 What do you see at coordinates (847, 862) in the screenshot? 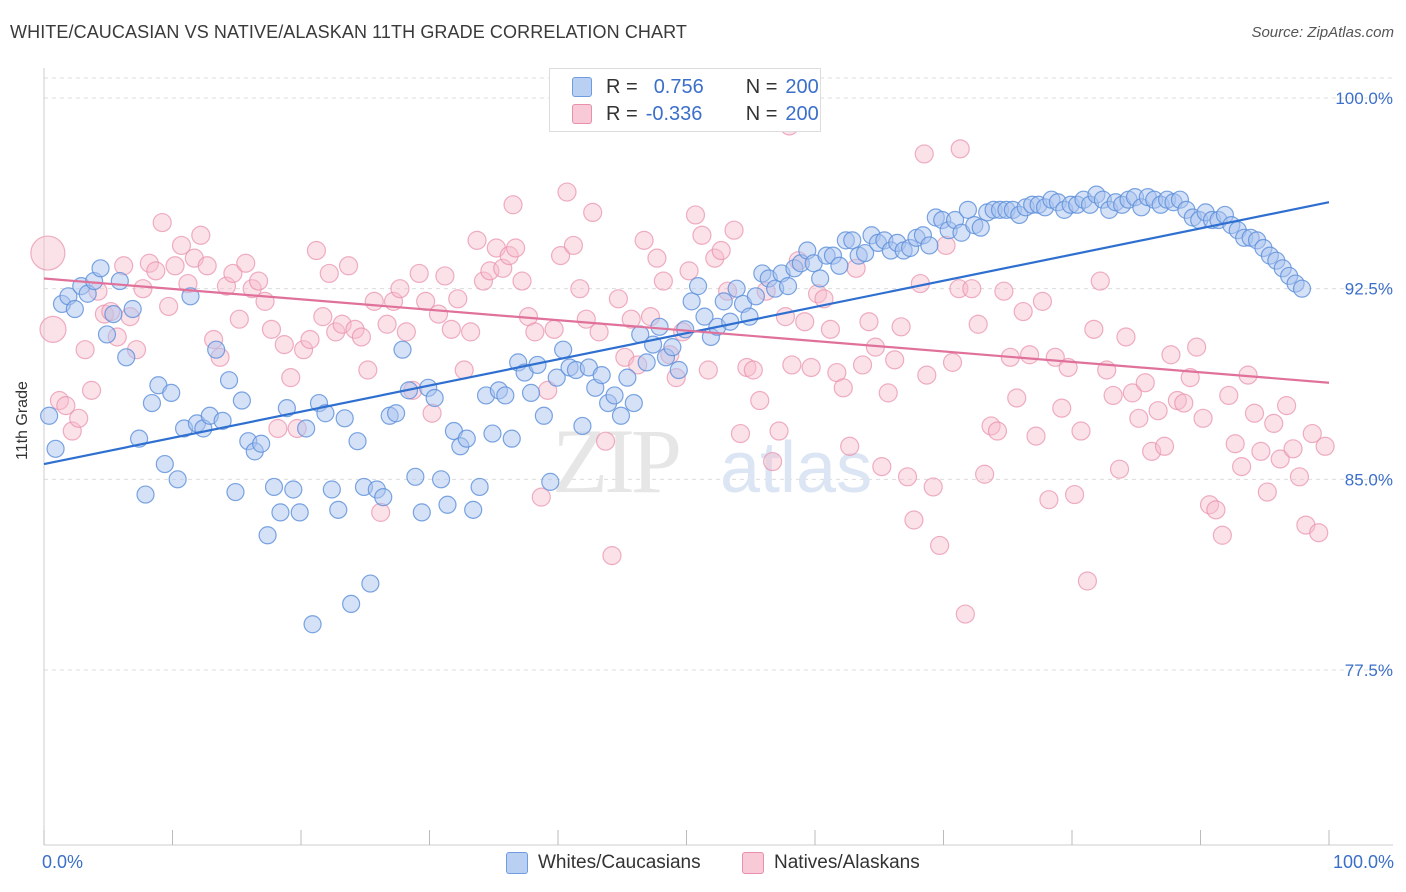
I see `legend-label-natives: Natives/Alaskans` at bounding box center [847, 862].